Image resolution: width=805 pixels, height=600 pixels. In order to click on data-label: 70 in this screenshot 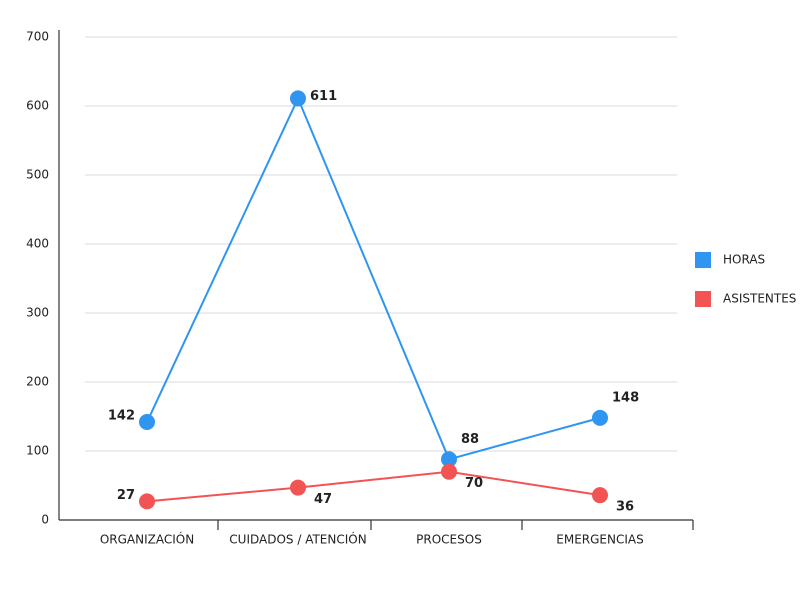, I will do `click(474, 483)`.